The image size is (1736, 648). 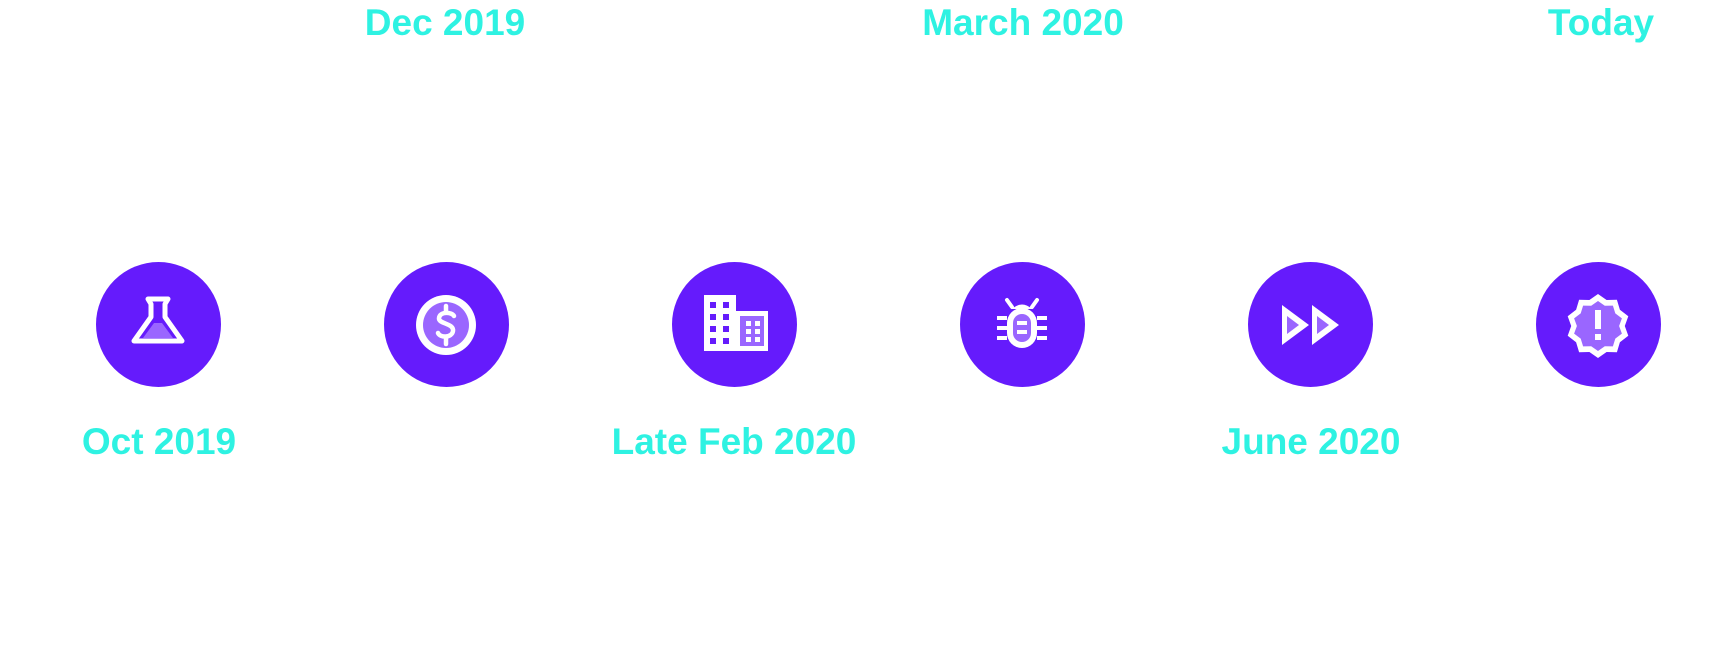 I want to click on milestone-dec-2019, so click(x=446, y=324).